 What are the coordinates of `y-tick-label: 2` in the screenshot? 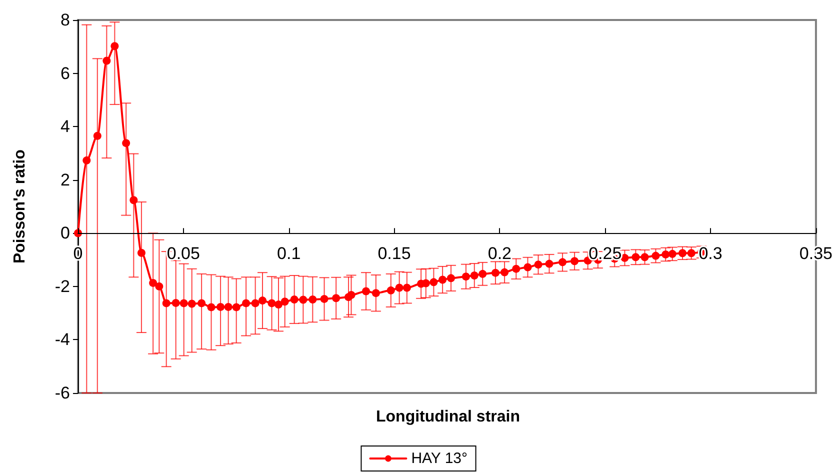 It's located at (65, 180).